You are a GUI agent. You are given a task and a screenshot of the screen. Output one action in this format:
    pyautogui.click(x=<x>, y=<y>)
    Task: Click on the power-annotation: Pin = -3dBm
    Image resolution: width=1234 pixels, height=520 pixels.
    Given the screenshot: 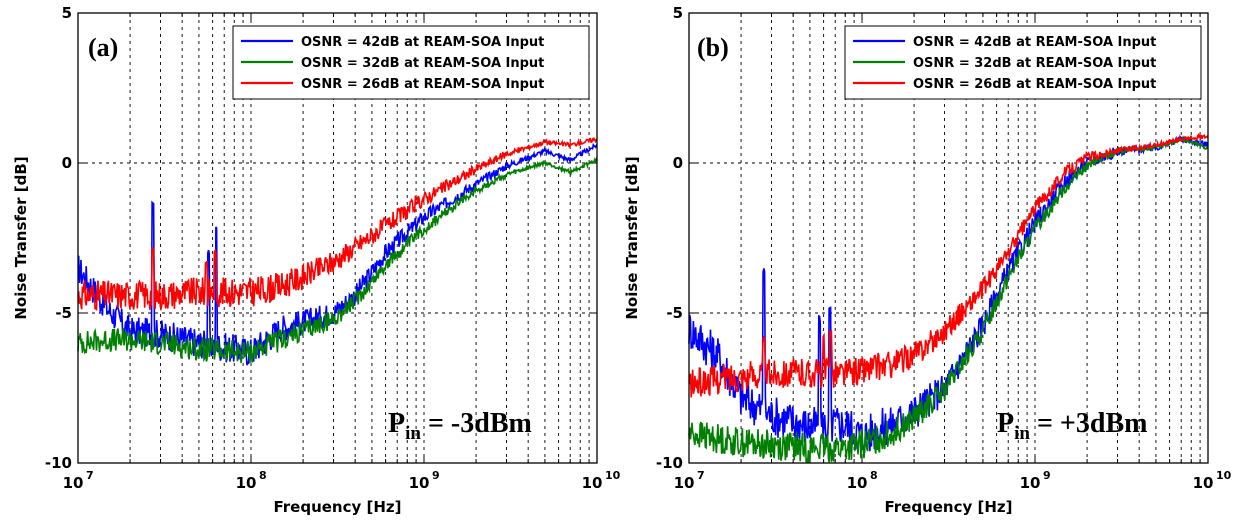 What is the action you would take?
    pyautogui.click(x=460, y=426)
    